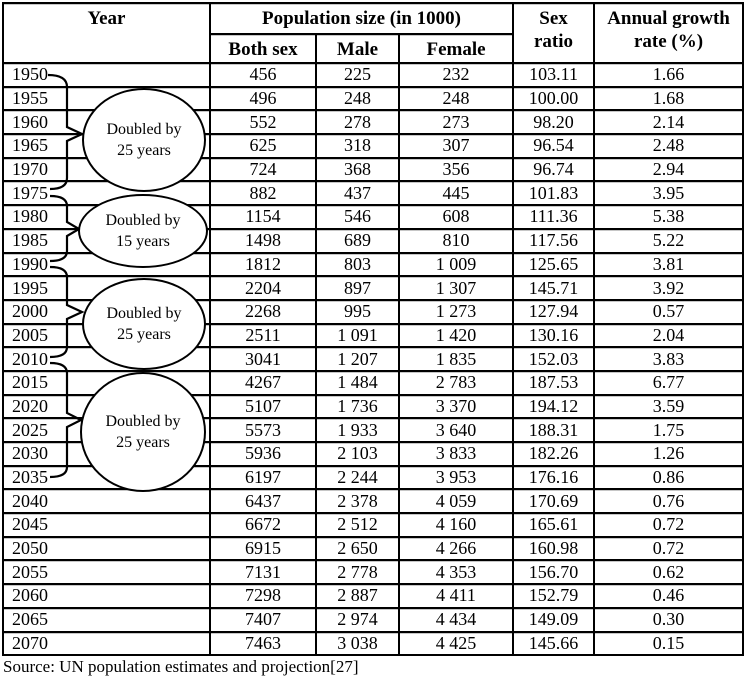  What do you see at coordinates (456, 619) in the screenshot?
I see `female-cell: 4 434` at bounding box center [456, 619].